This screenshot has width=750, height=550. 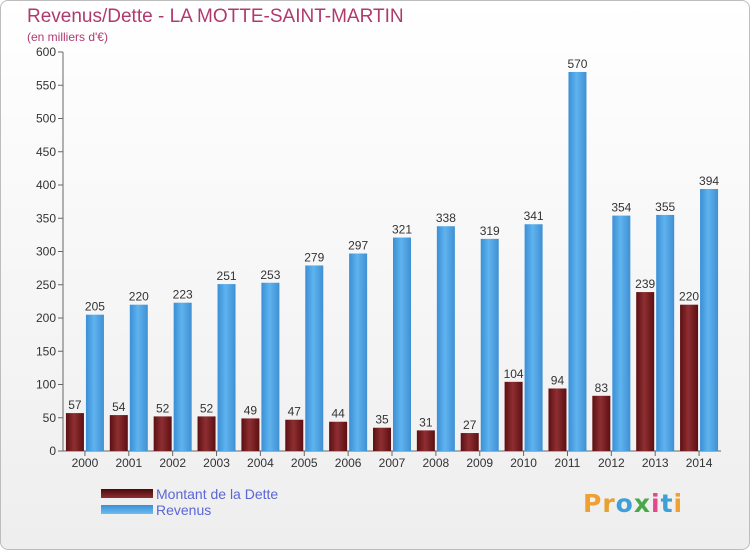 I want to click on data-label-debt: 94, so click(x=558, y=380).